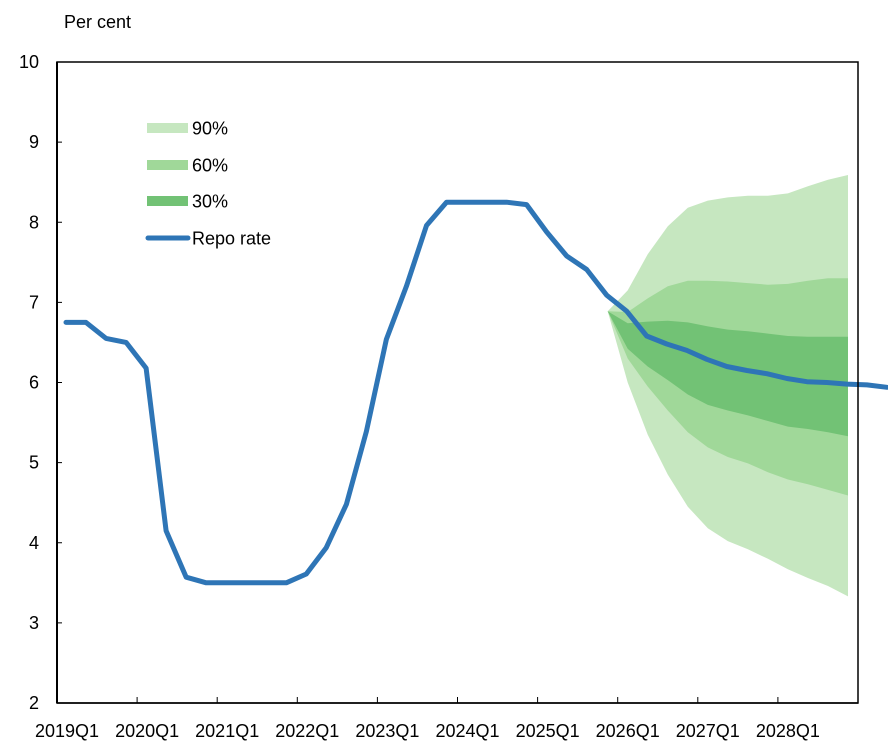 The height and width of the screenshot is (753, 888). What do you see at coordinates (29, 62) in the screenshot?
I see `y-tick-label: 10` at bounding box center [29, 62].